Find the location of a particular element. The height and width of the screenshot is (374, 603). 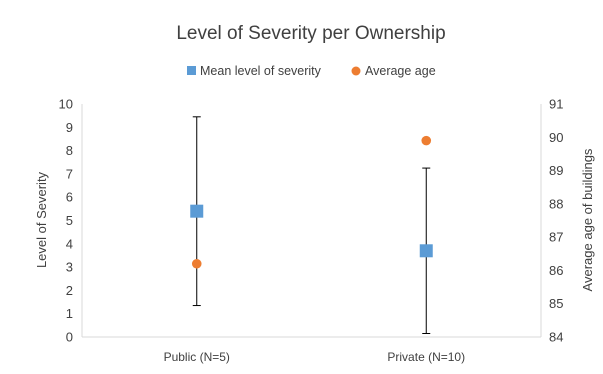

right-axis-ticks: 84 85 86 87 88 89 90 91 is located at coordinates (556, 221).